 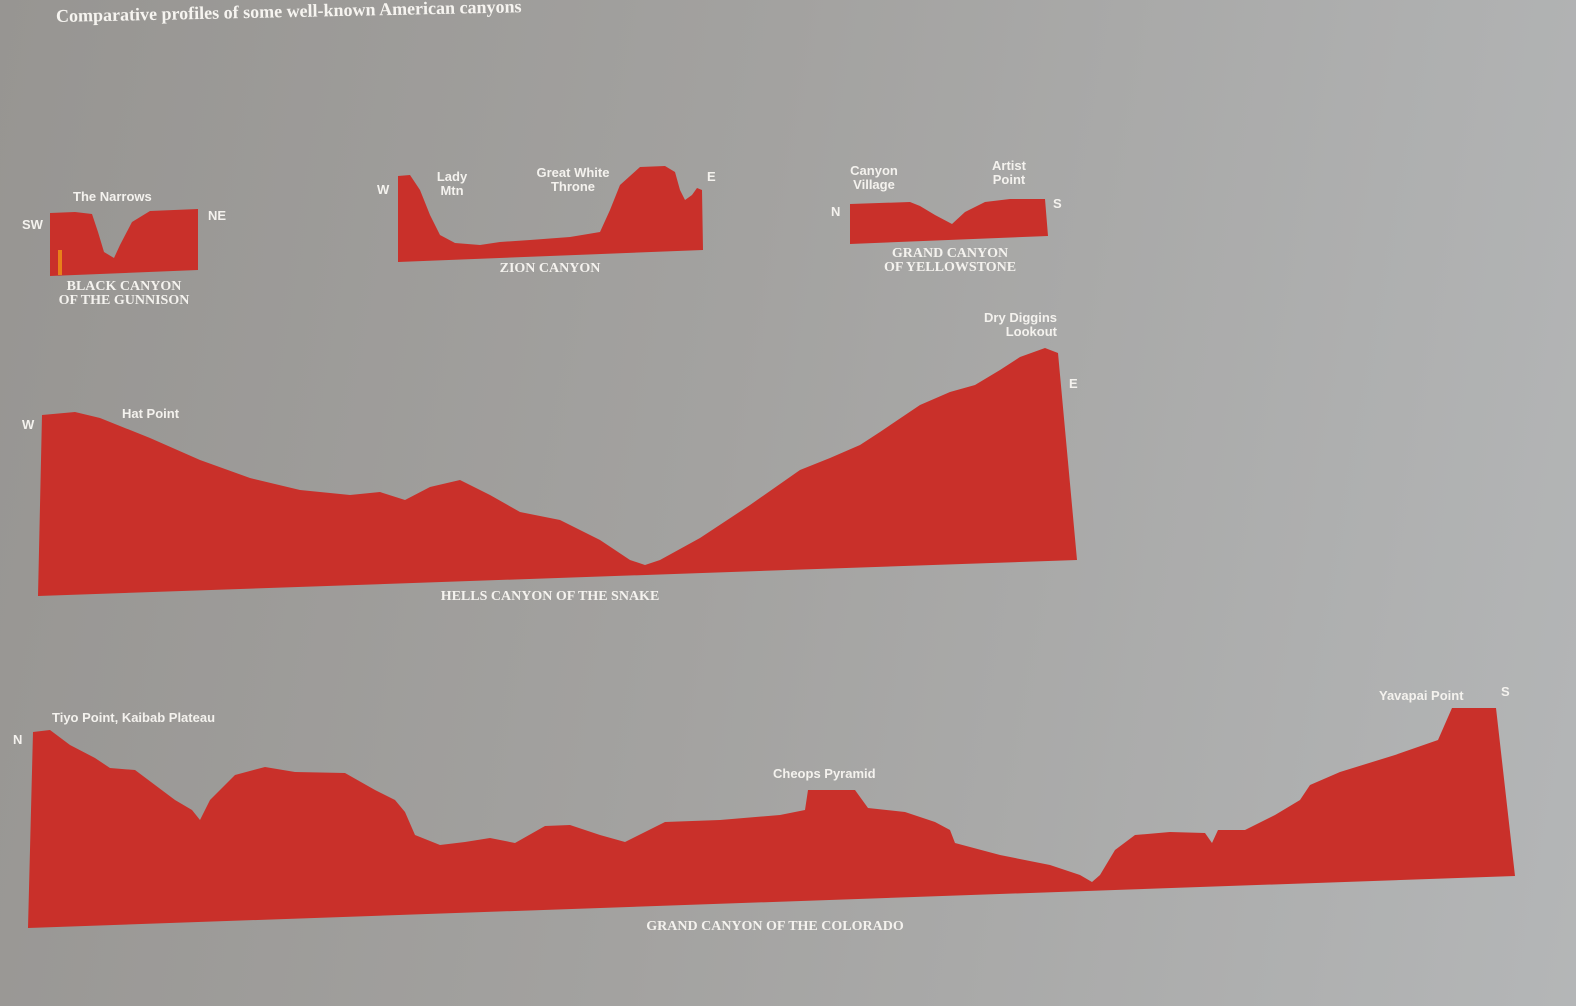 What do you see at coordinates (151, 413) in the screenshot?
I see `landmark-label: Hat Point` at bounding box center [151, 413].